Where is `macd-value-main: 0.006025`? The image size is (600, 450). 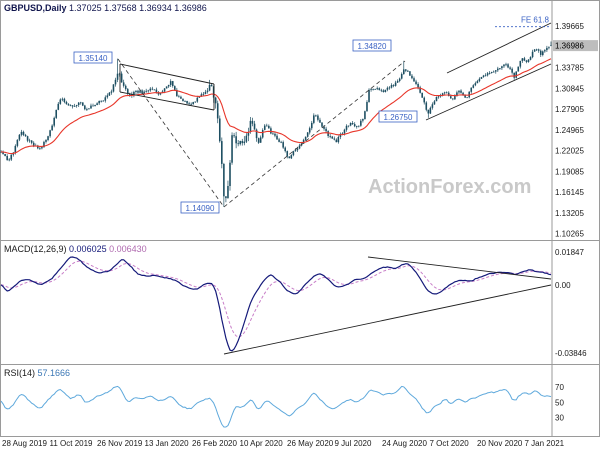 macd-value-main: 0.006025 is located at coordinates (88, 249).